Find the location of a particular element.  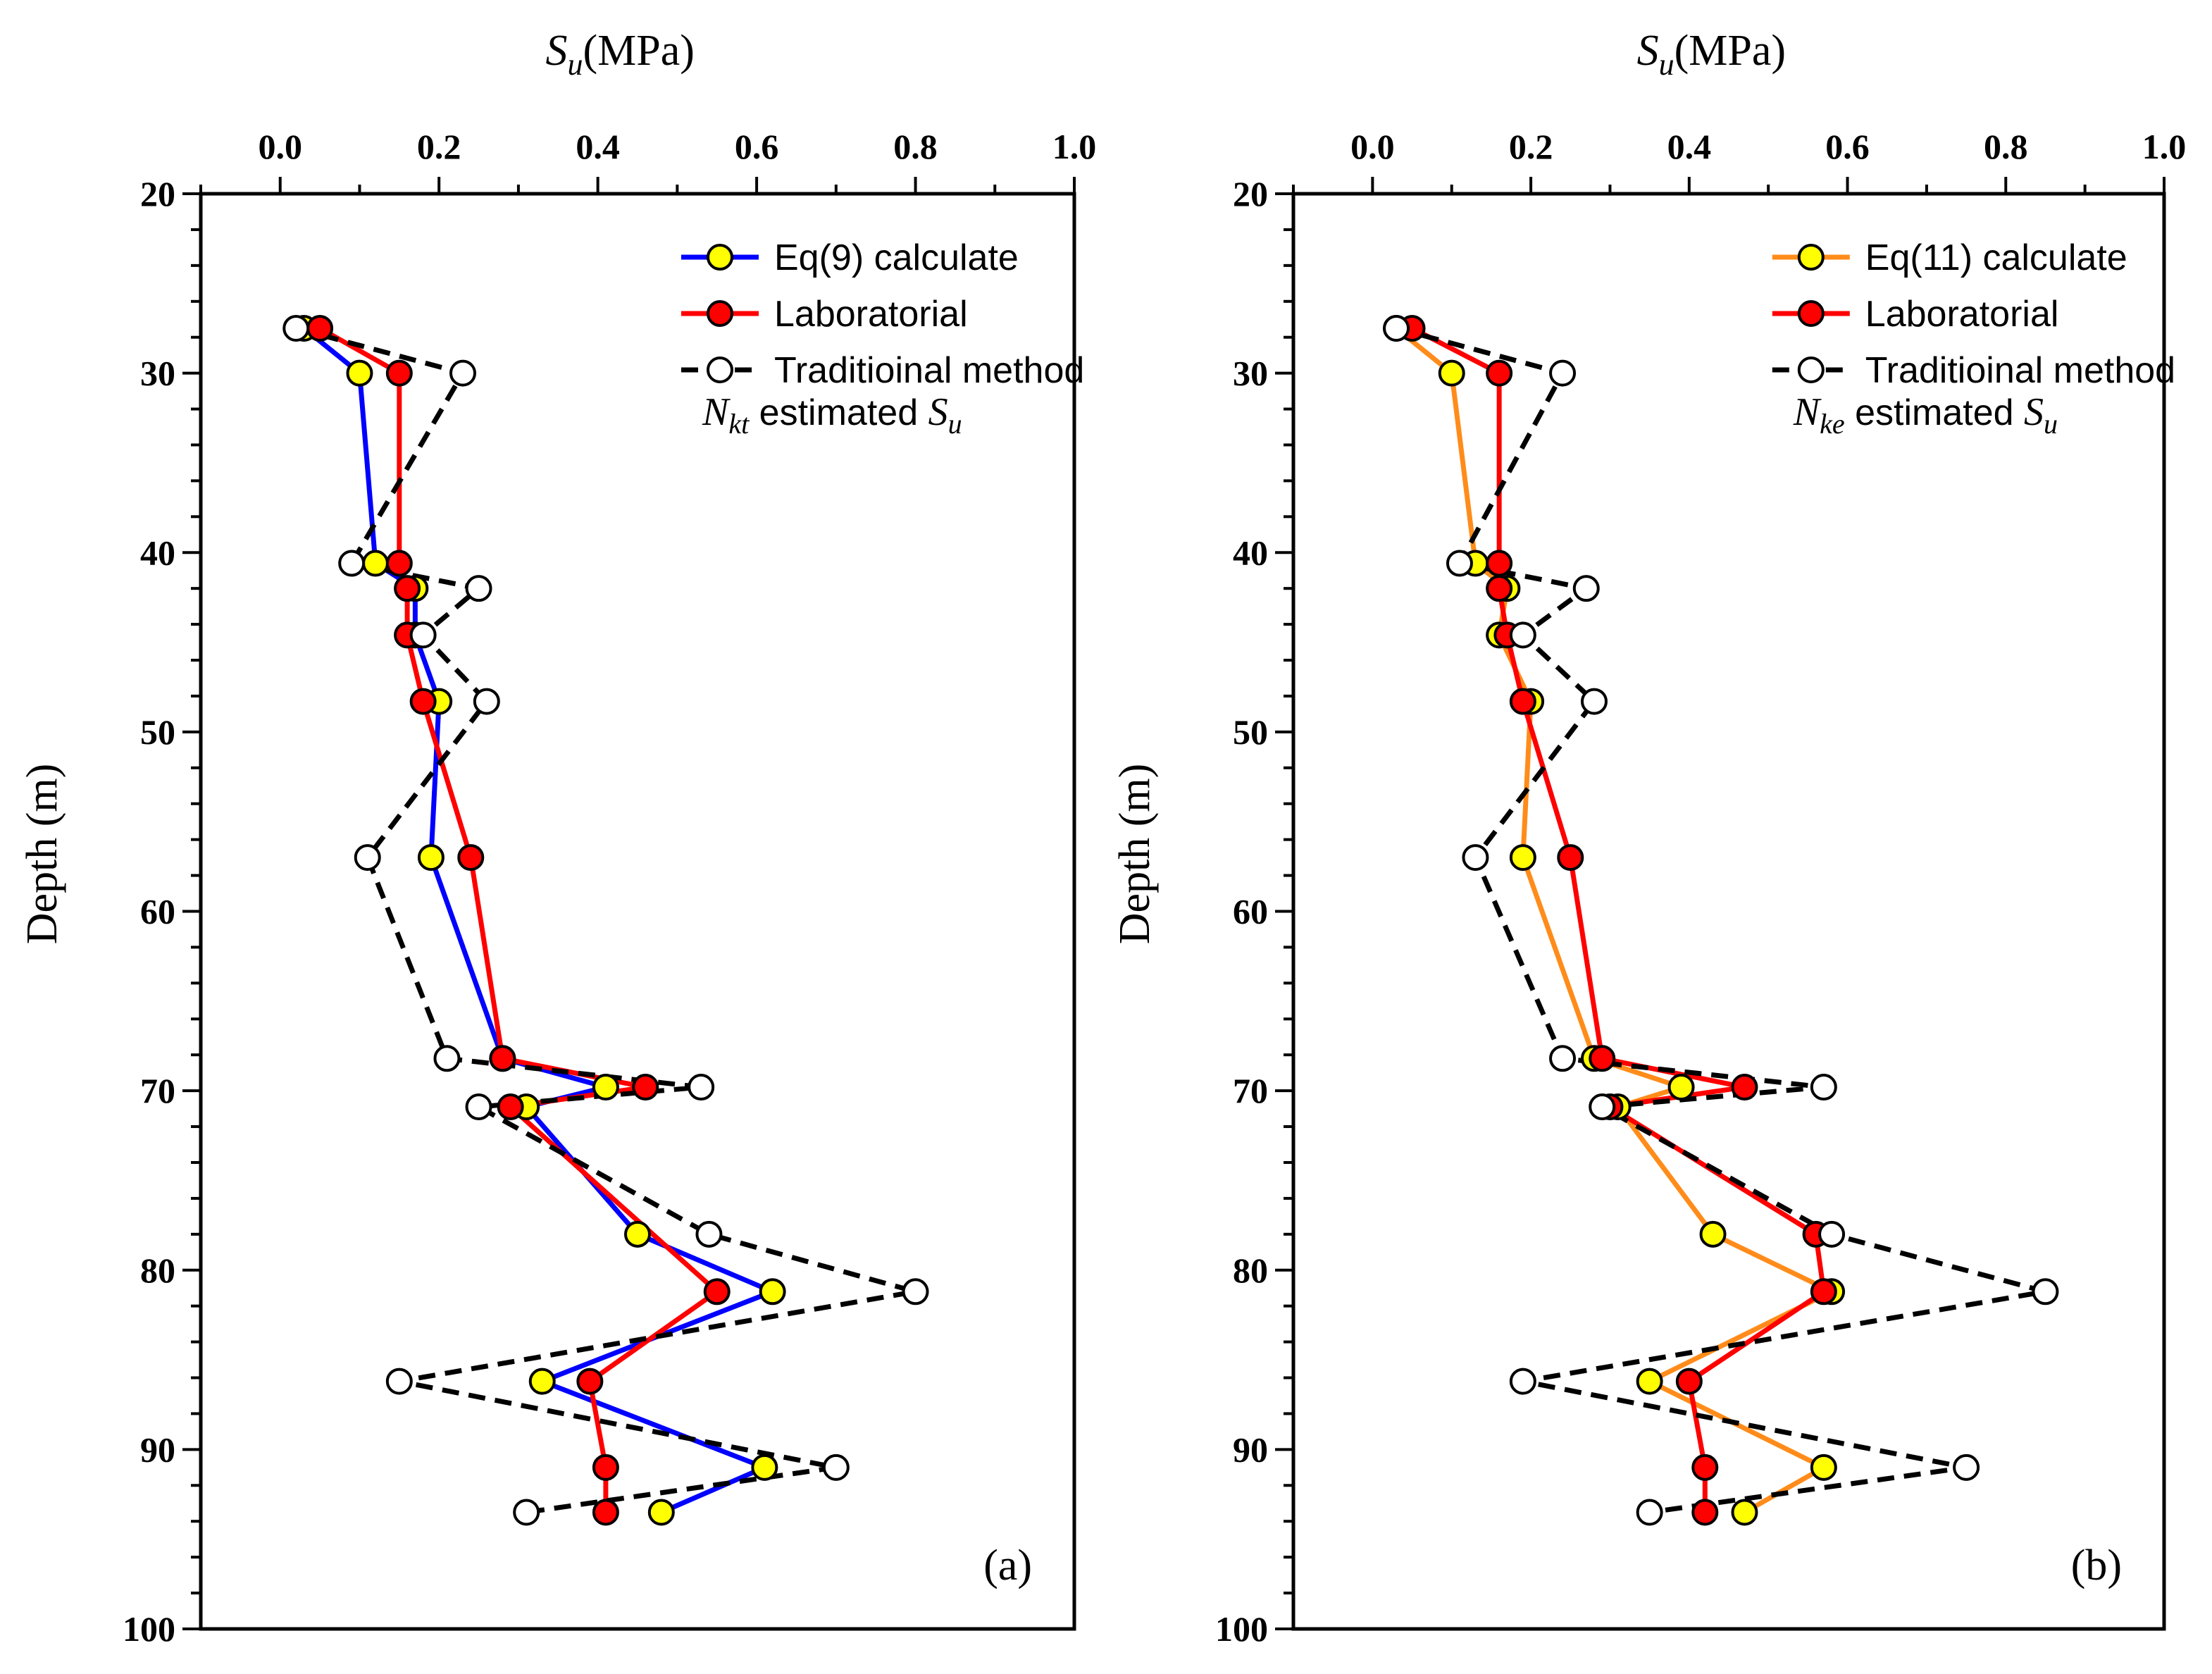

legend-label-0: Eq(9) calculate is located at coordinates (896, 257).